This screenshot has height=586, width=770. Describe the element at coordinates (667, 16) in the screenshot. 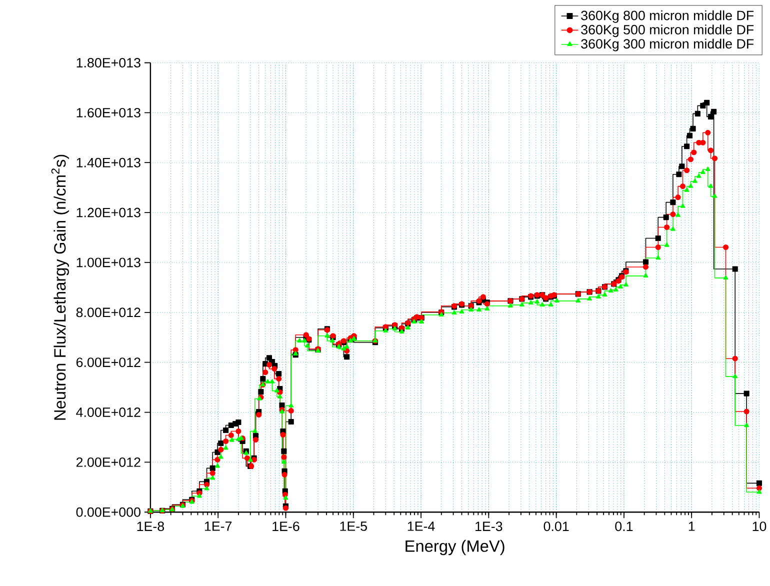

I see `legend-label: 360Kg 800 micron middle DF` at that location.